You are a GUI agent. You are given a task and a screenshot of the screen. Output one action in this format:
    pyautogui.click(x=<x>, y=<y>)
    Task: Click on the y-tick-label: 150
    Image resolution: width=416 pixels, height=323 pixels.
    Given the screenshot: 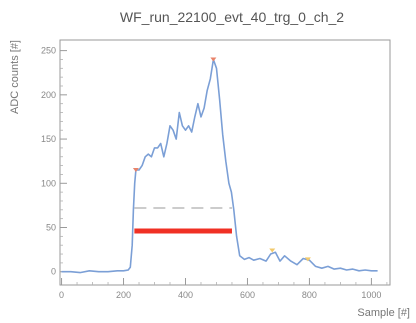 What is the action you would take?
    pyautogui.click(x=48, y=139)
    